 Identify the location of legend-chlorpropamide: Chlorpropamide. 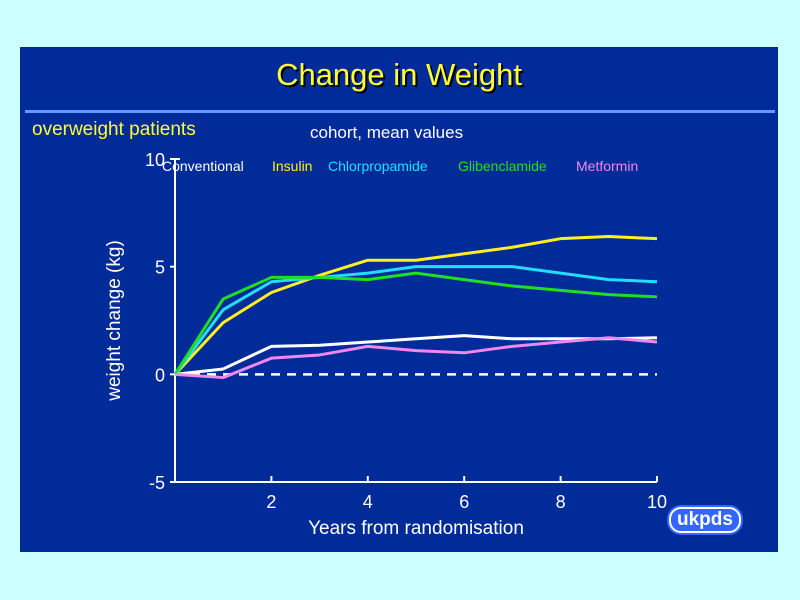
(378, 166).